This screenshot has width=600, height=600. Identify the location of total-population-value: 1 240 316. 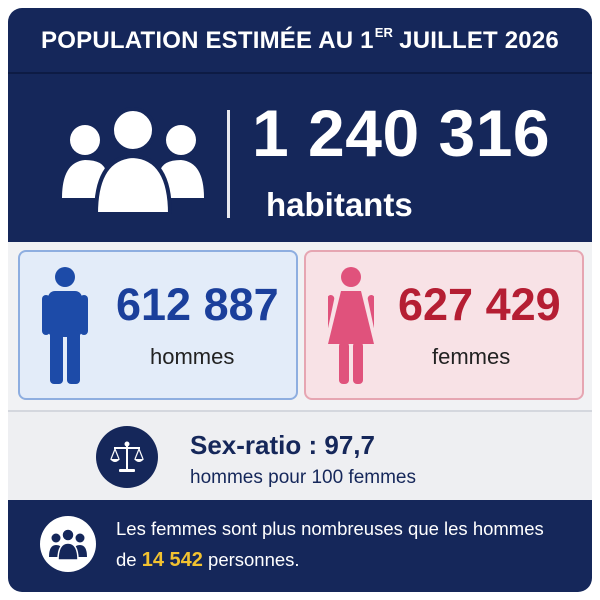
(401, 133).